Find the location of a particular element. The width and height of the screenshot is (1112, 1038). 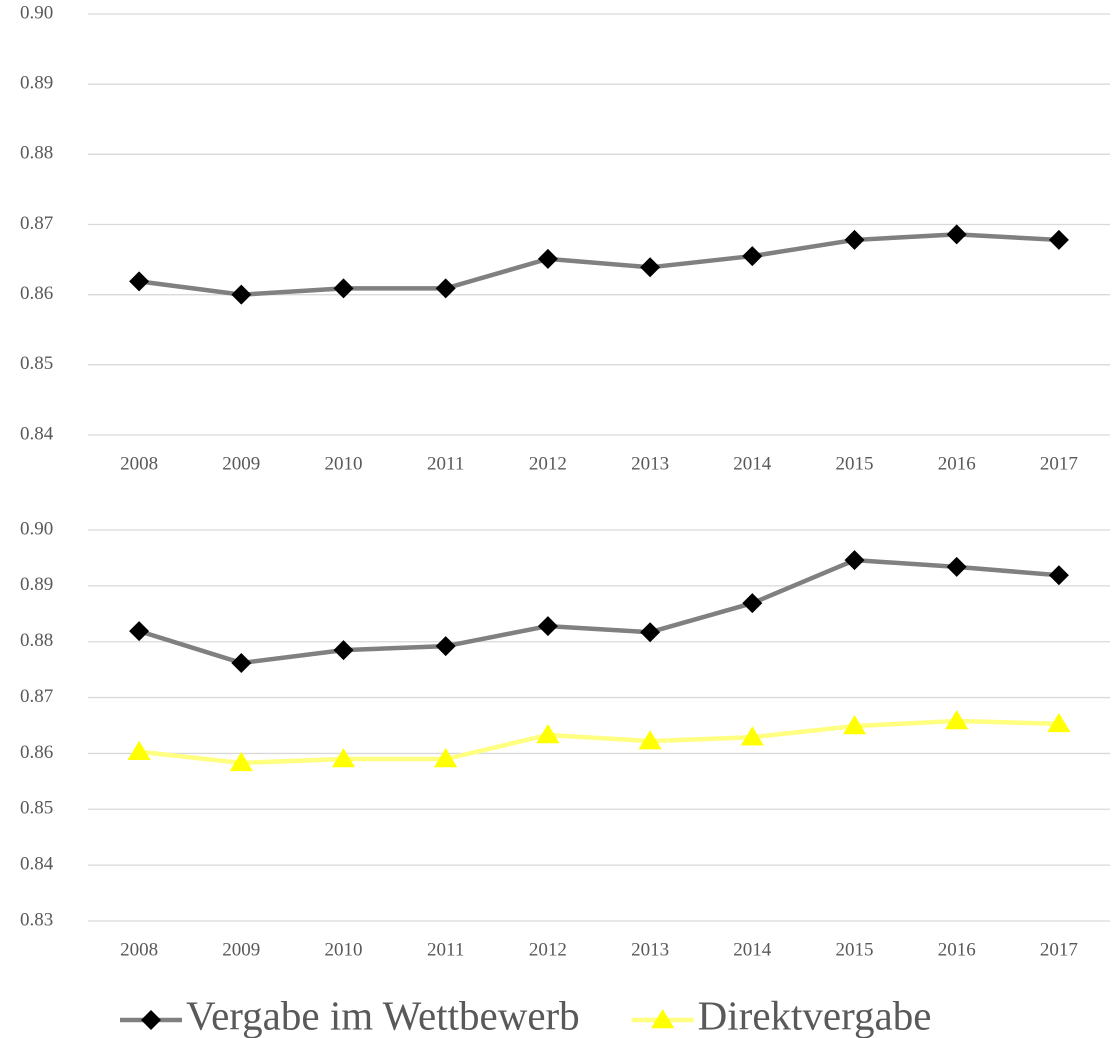

legend-label: Direktvergabe is located at coordinates (815, 1015).